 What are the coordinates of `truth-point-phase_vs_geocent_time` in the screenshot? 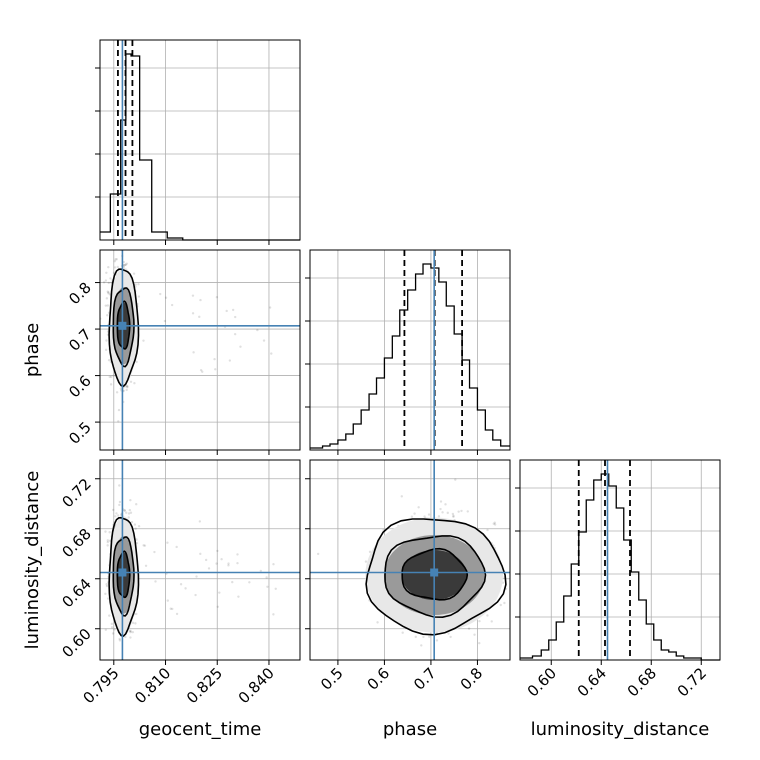 It's located at (122, 325).